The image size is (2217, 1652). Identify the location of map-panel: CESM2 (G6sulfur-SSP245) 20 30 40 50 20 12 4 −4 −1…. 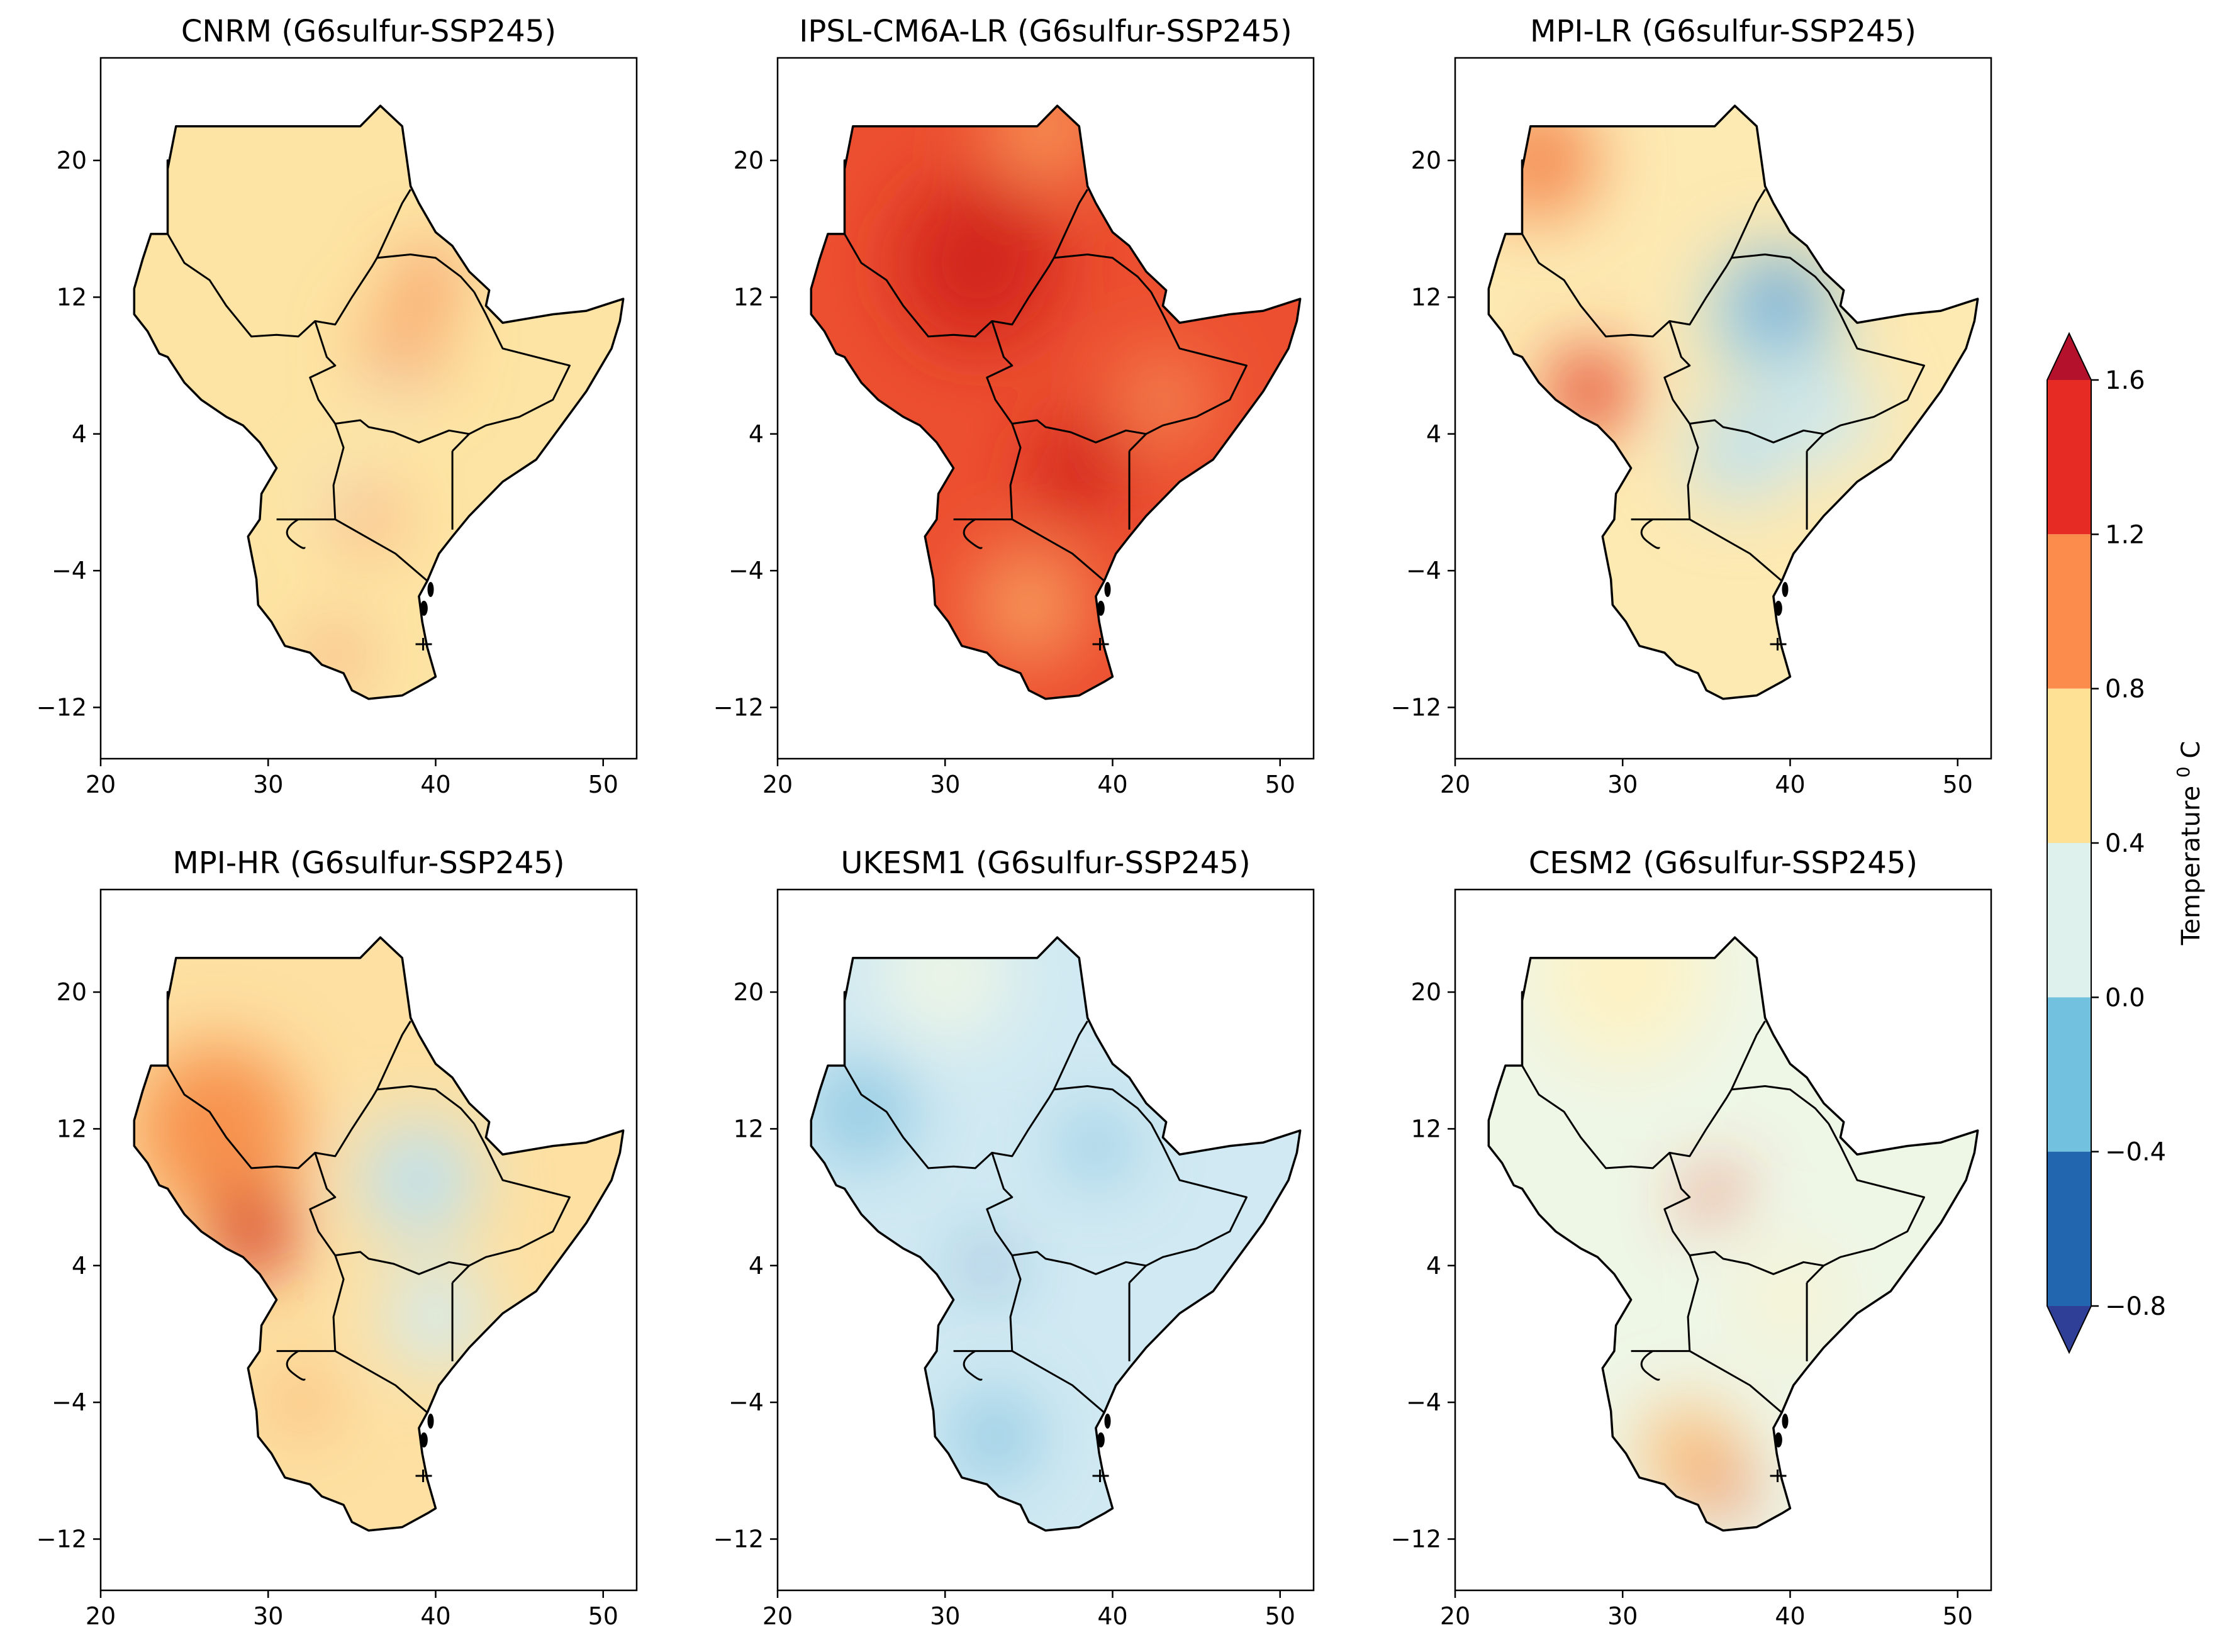
(1692, 1238).